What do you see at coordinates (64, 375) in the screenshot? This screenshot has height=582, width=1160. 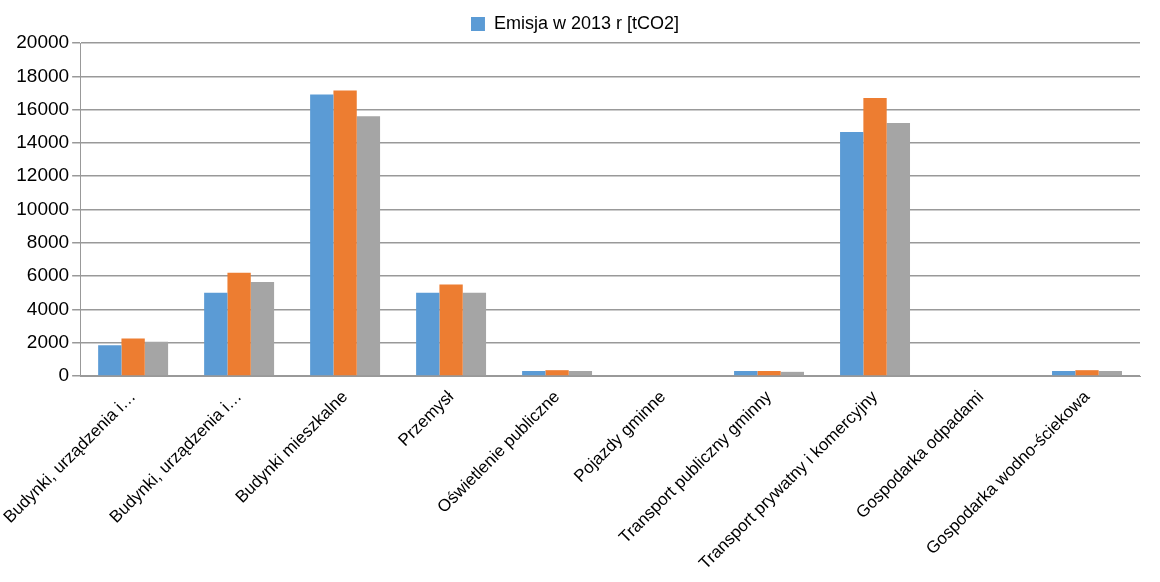 I see `y-tick-label: 0` at bounding box center [64, 375].